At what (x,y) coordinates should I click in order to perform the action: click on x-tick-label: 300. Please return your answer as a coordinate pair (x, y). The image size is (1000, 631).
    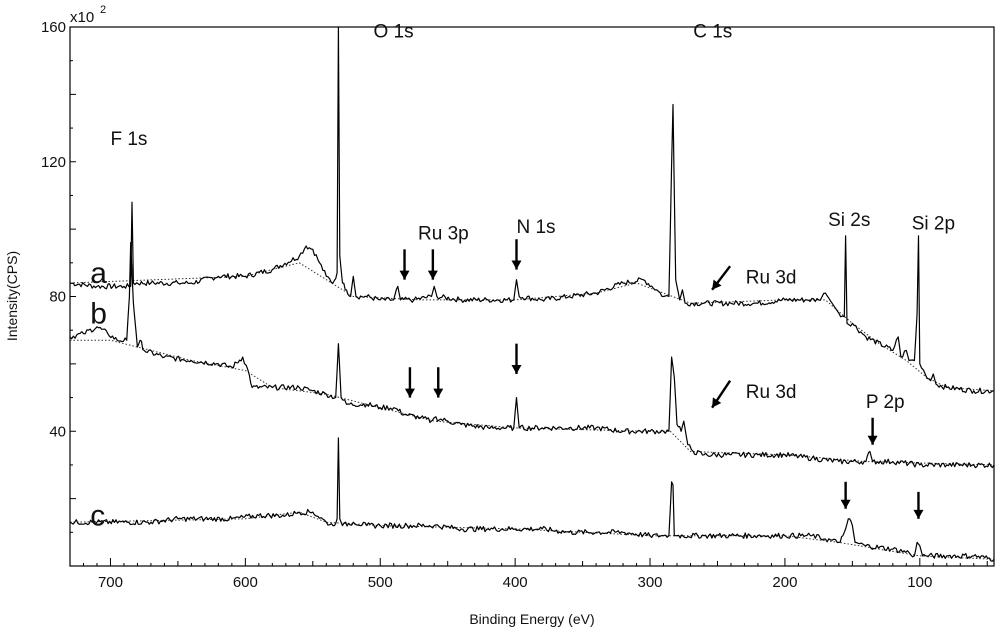
    Looking at the image, I should click on (650, 582).